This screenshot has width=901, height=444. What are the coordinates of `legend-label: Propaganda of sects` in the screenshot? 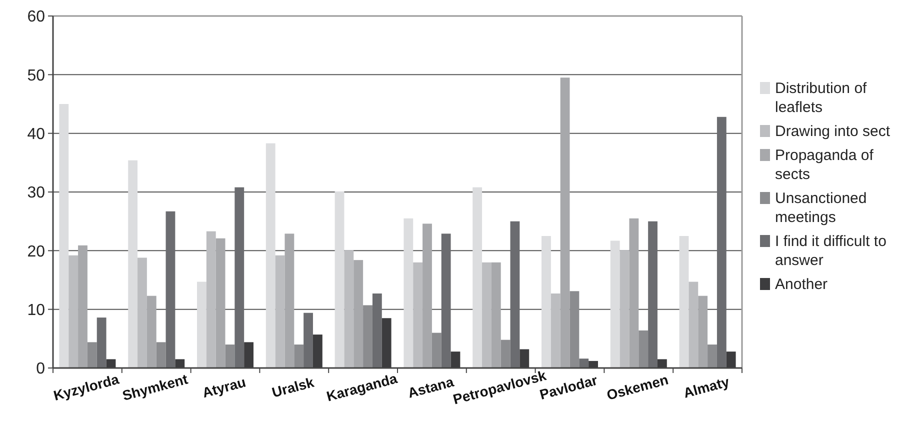 It's located at (824, 165).